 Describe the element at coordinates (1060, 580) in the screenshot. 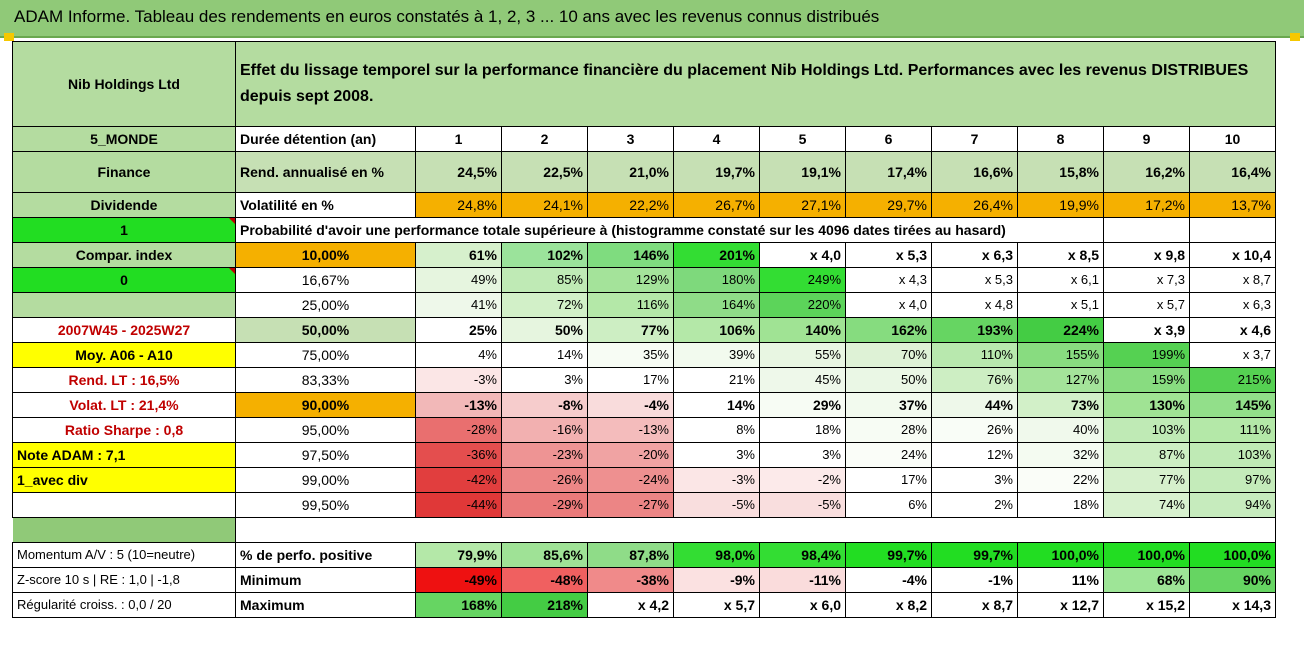

I see `stats-value: 11%` at that location.